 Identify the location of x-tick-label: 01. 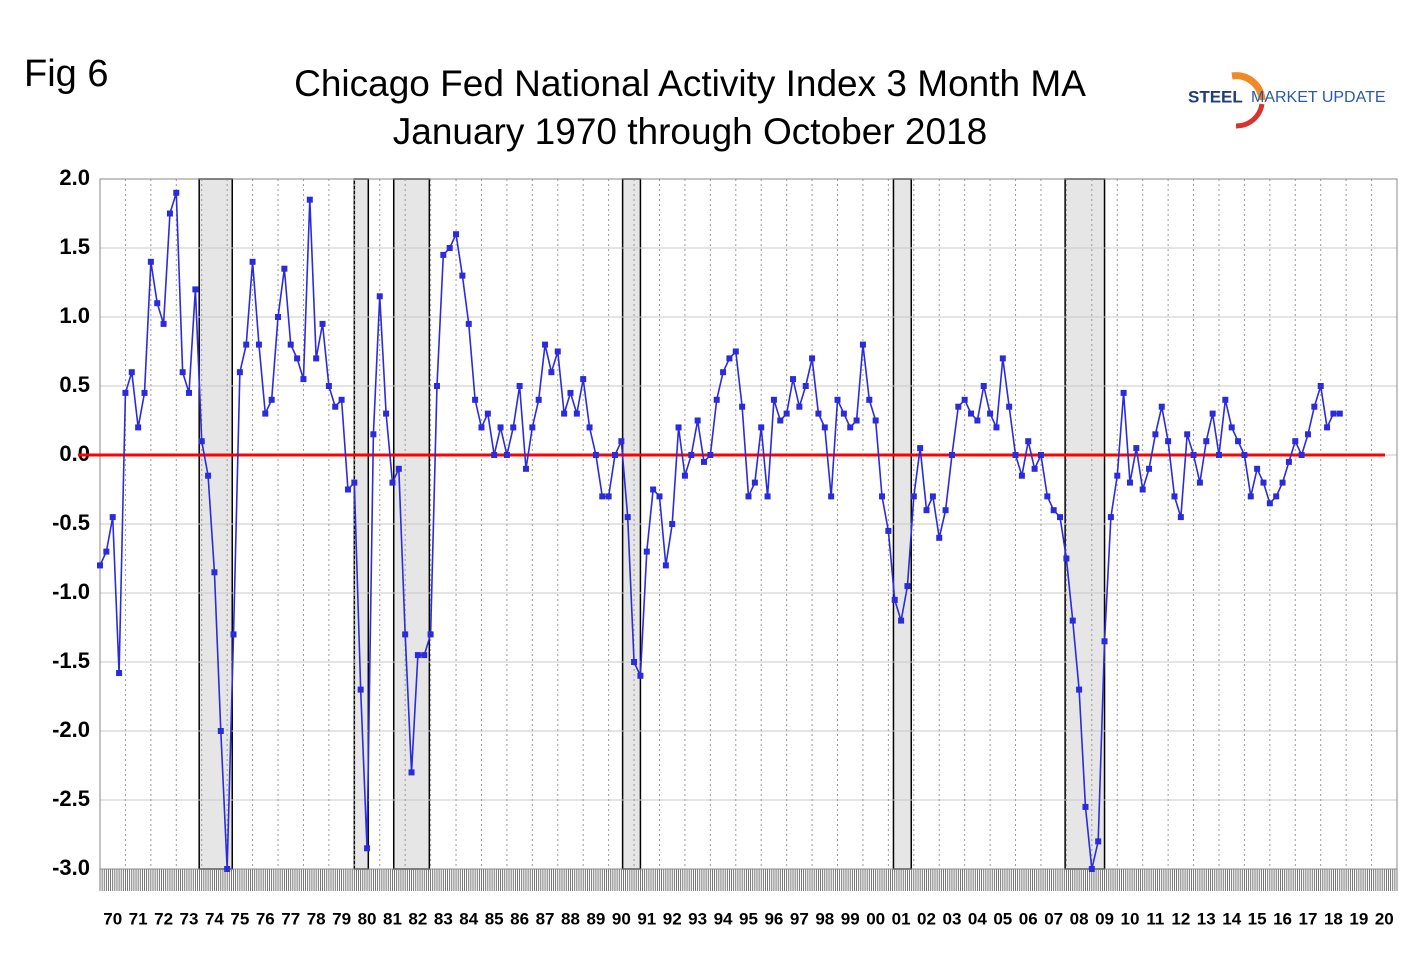
(901, 918).